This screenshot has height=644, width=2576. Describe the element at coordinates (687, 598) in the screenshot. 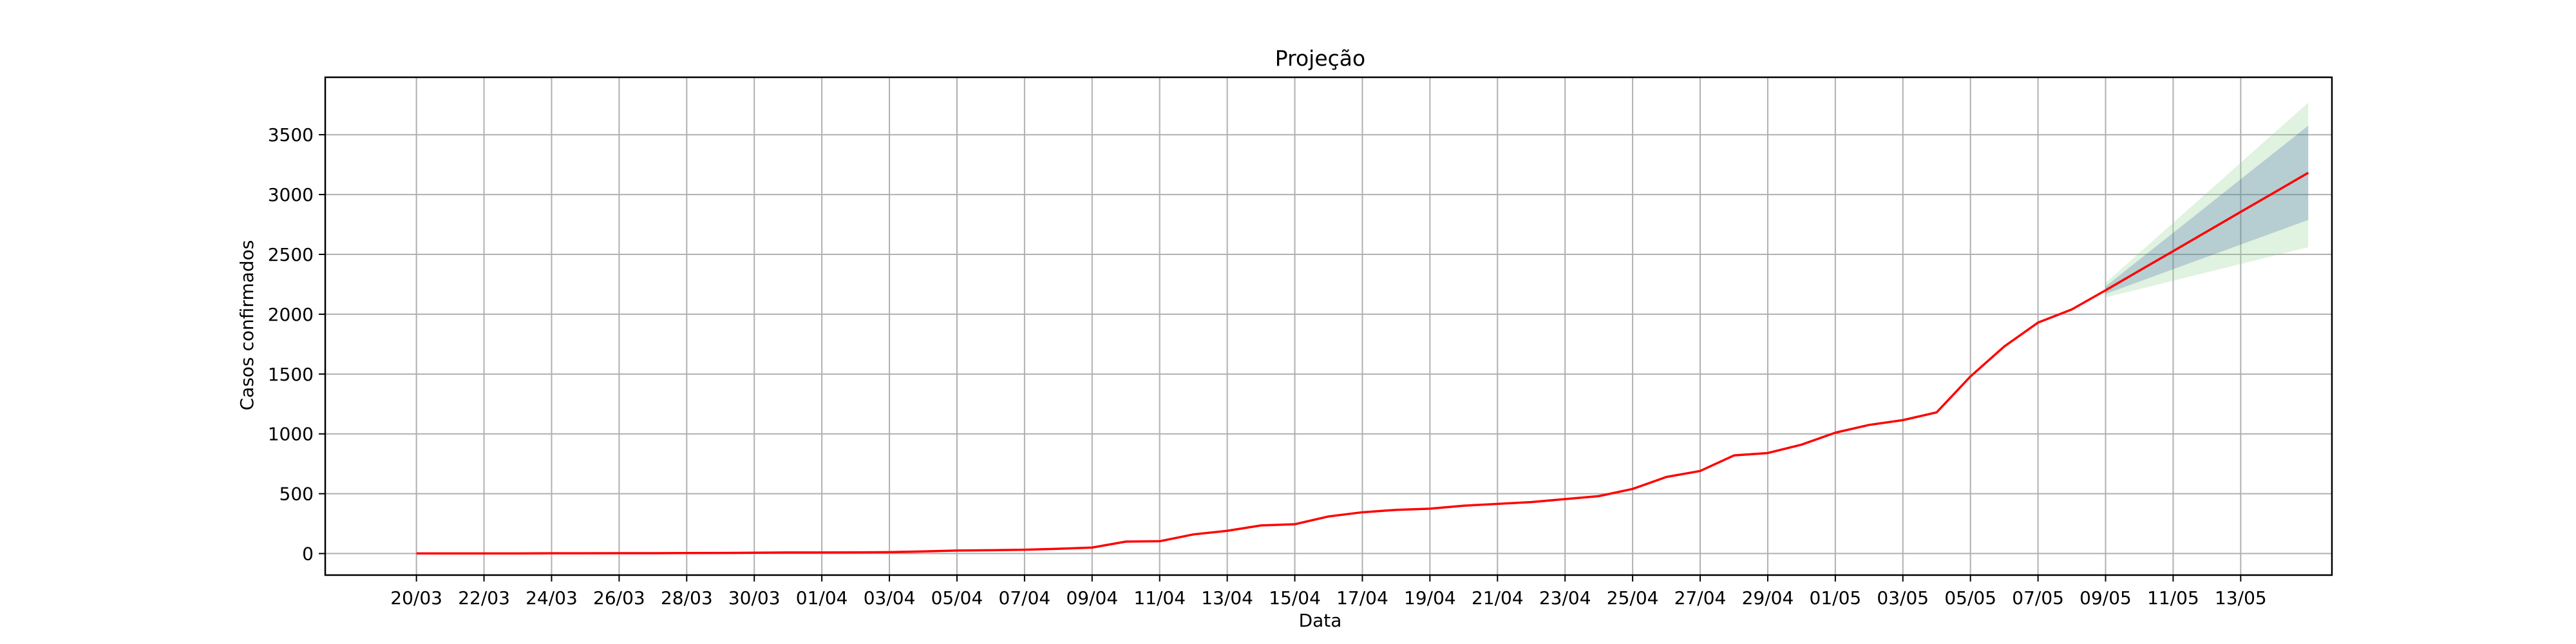

I see `x-tick-label: 28/03` at that location.